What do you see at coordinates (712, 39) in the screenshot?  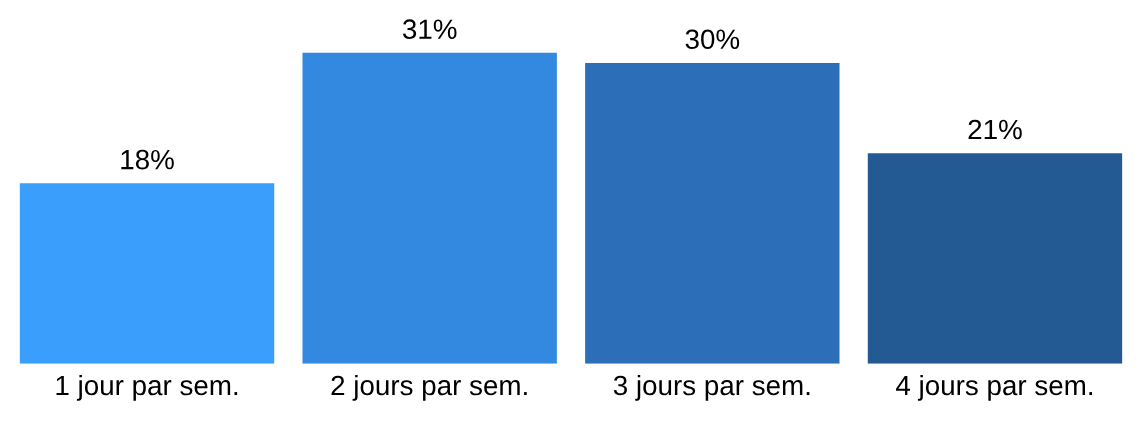 I see `data-label: 30%` at bounding box center [712, 39].